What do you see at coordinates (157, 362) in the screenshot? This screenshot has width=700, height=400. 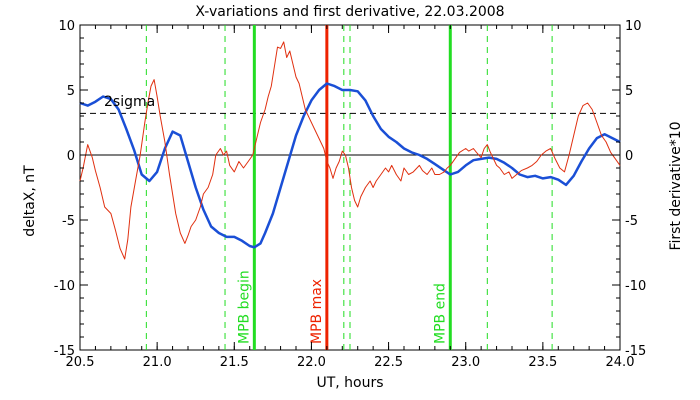 I see `x-tick-label: 21.0` at bounding box center [157, 362].